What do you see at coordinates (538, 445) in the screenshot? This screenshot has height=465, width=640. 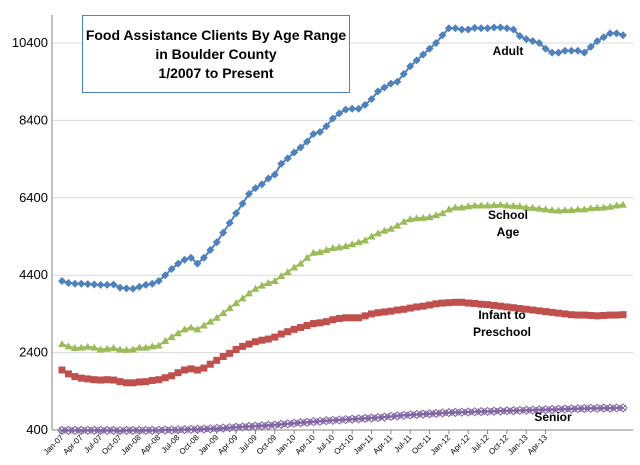 I see `x-tick-label: Apr-13` at bounding box center [538, 445].